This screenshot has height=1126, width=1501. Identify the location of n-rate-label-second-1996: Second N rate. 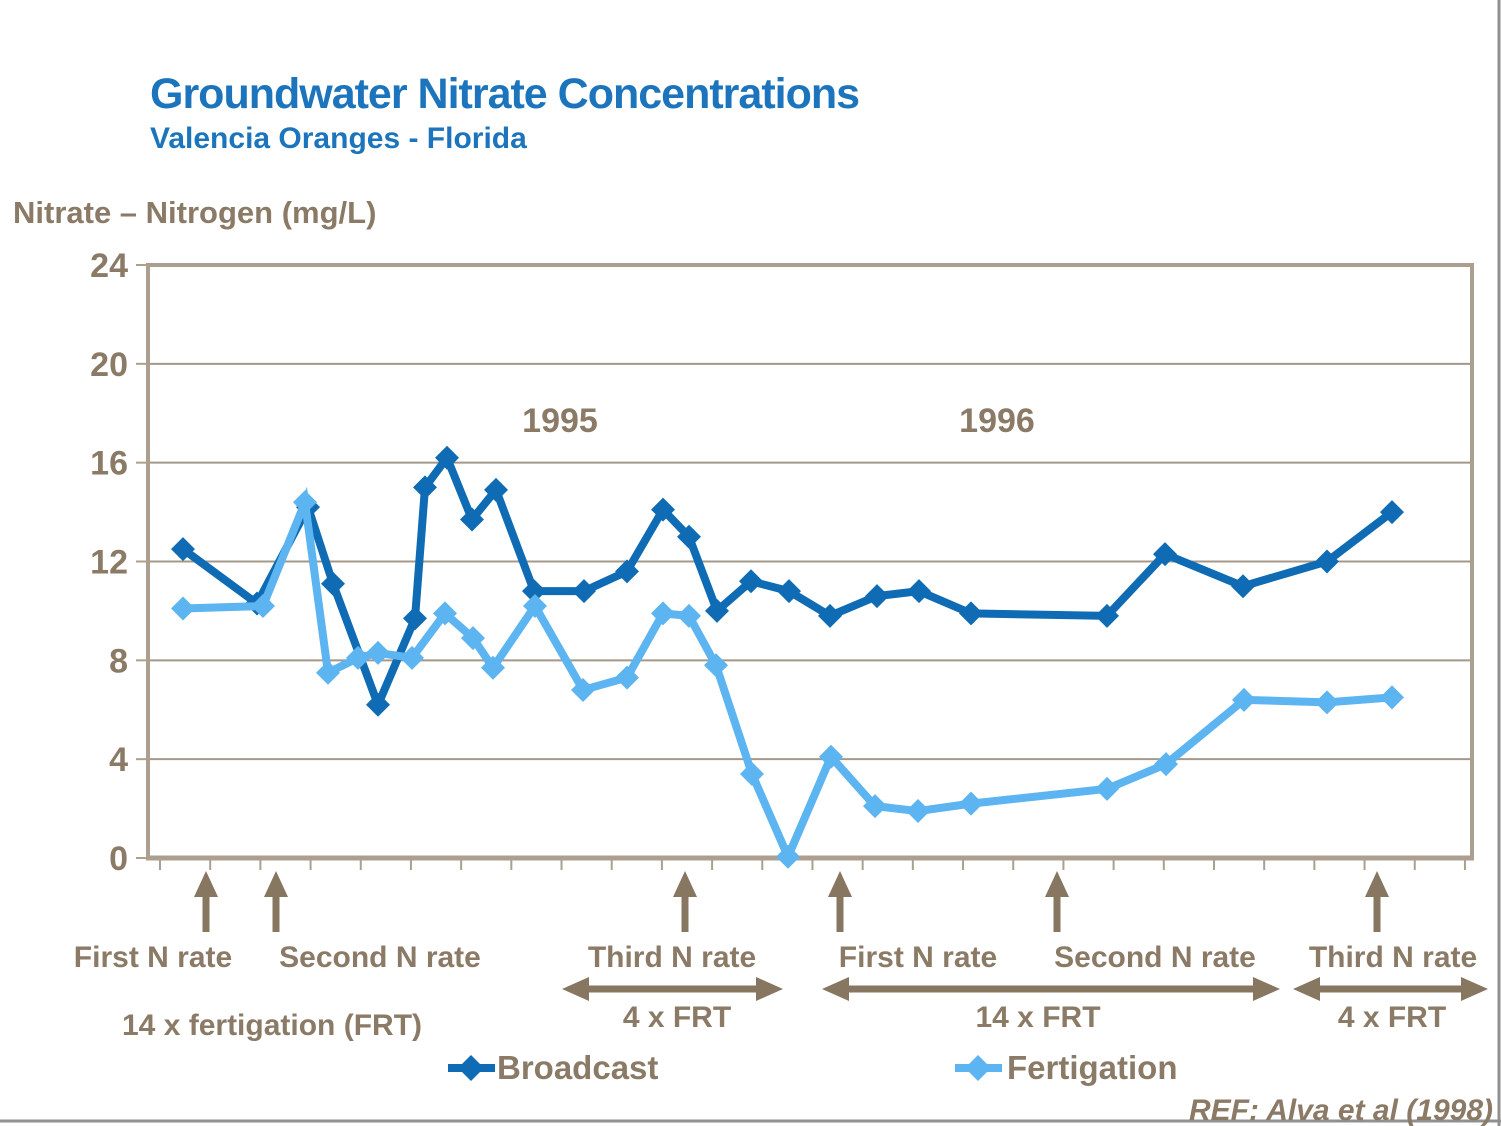
(1155, 957).